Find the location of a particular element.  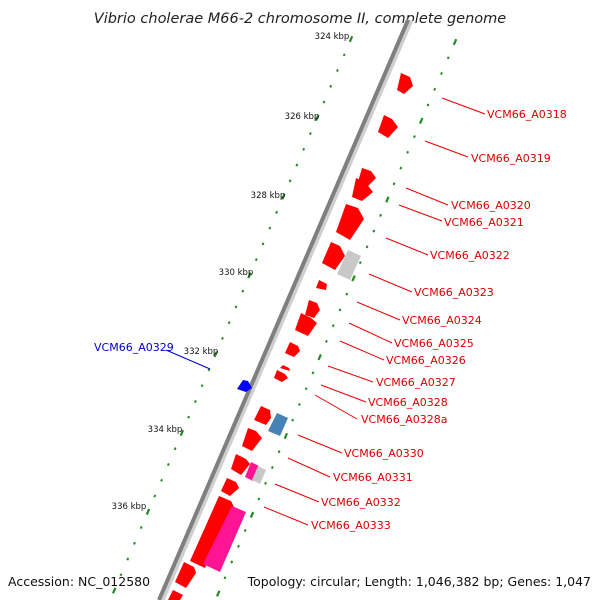

gene-feature-pseudo-small is located at coordinates (259, 475).